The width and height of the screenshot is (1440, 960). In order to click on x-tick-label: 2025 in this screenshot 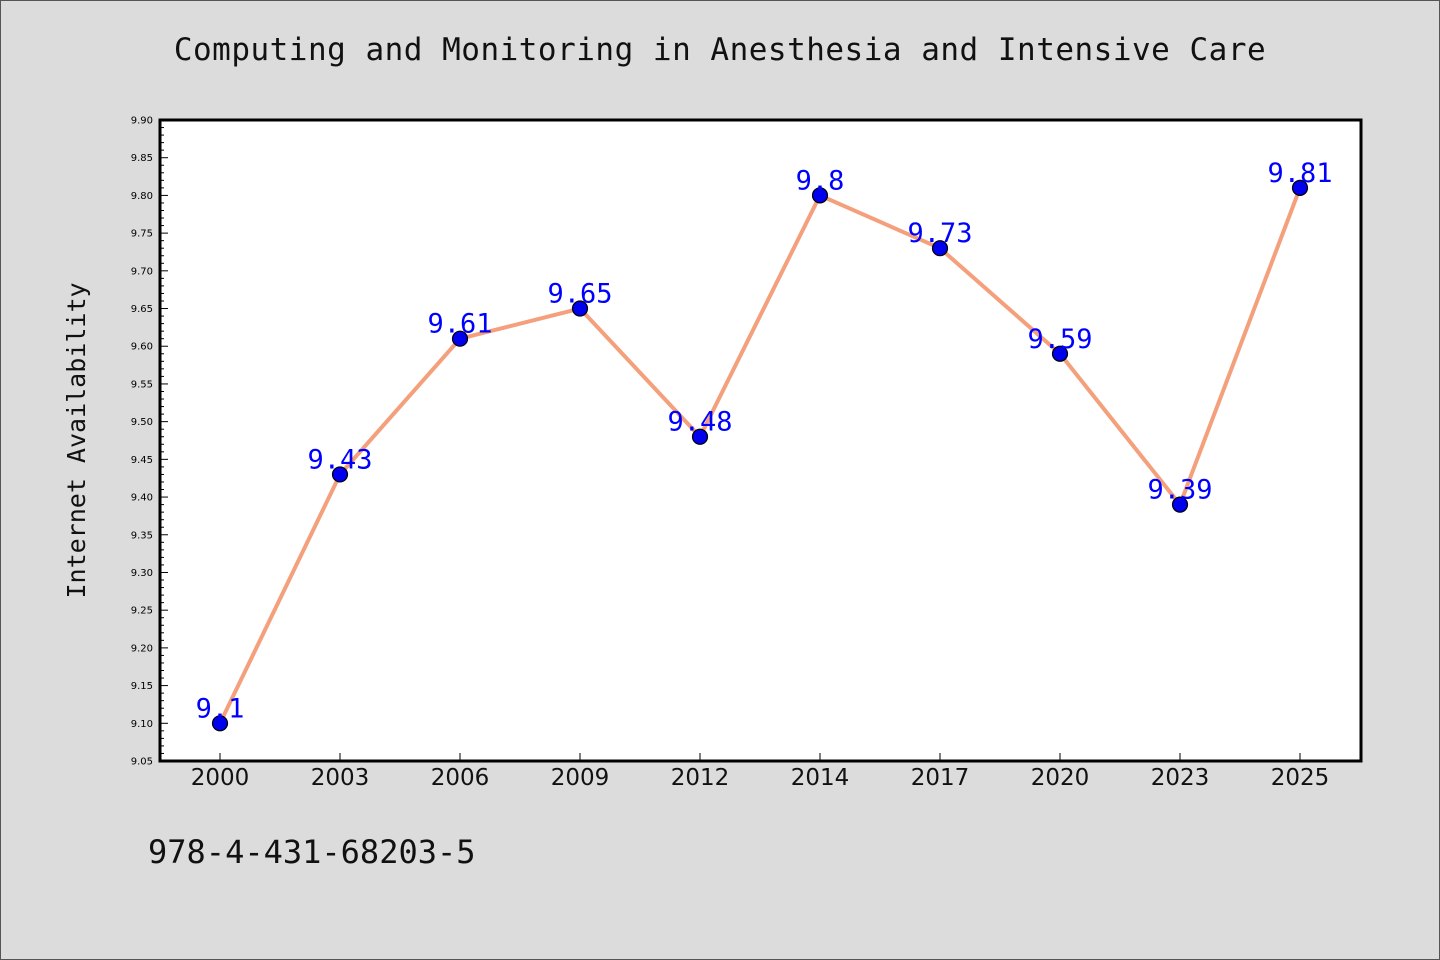, I will do `click(1300, 778)`.